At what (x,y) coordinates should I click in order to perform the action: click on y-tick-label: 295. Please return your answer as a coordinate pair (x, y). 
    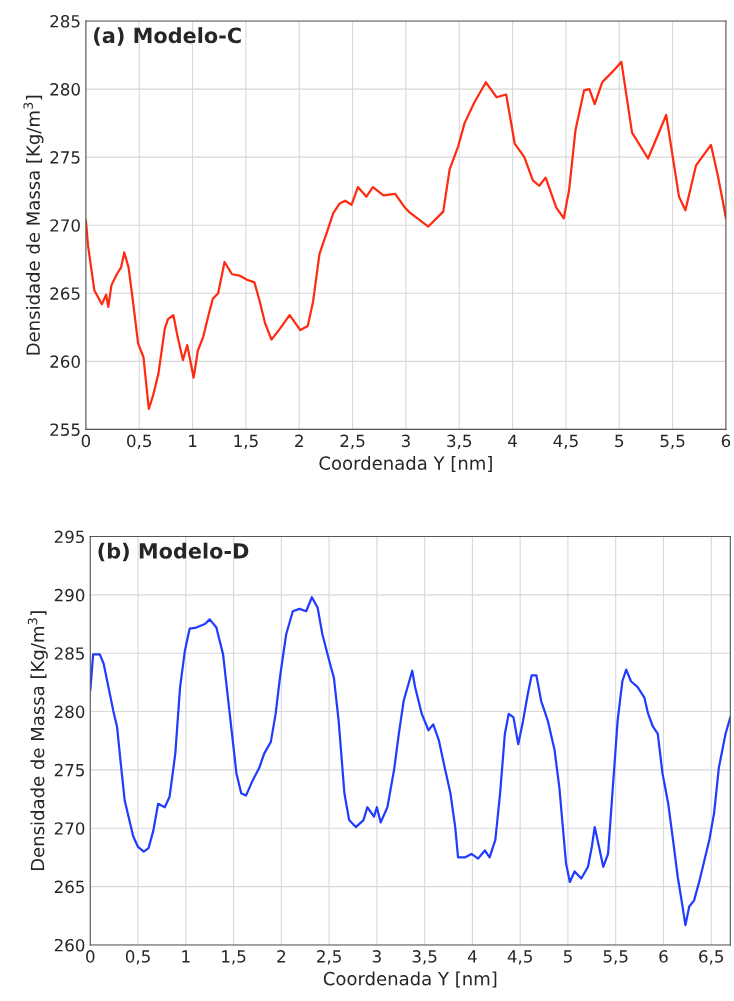
    Looking at the image, I should click on (69, 537).